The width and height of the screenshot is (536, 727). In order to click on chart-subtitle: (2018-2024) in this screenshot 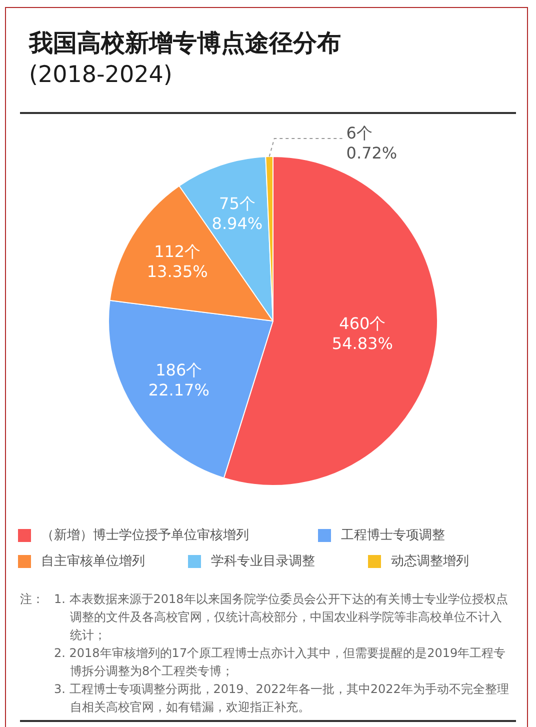, I will do `click(100, 75)`.